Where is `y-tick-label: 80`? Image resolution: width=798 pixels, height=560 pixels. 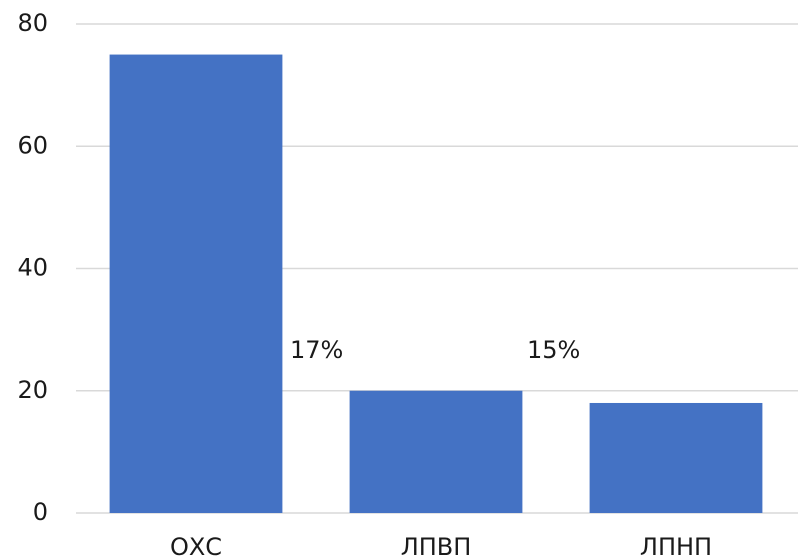 y-tick-label: 80 is located at coordinates (32, 23).